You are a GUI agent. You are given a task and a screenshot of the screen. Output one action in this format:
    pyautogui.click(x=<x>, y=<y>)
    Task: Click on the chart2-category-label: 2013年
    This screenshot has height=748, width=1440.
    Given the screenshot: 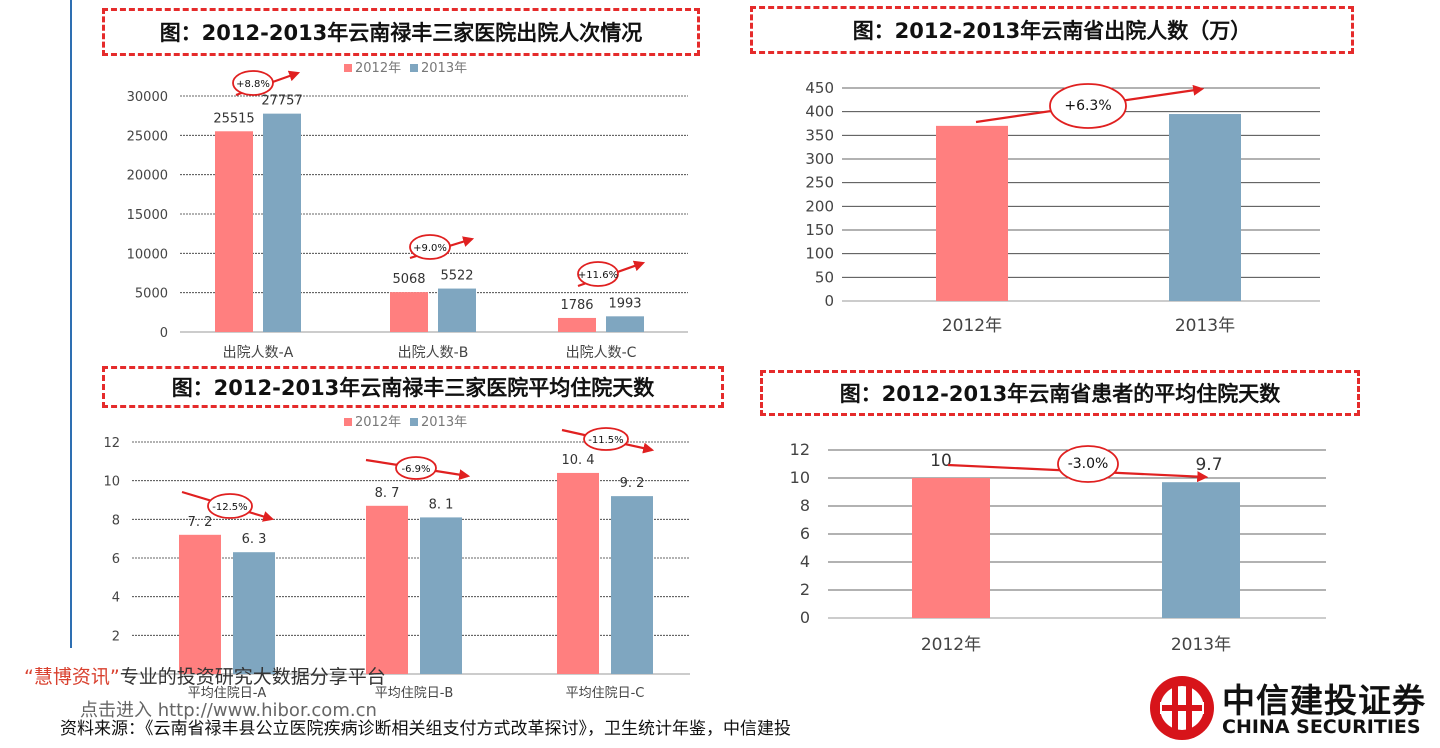 What is the action you would take?
    pyautogui.click(x=1205, y=326)
    